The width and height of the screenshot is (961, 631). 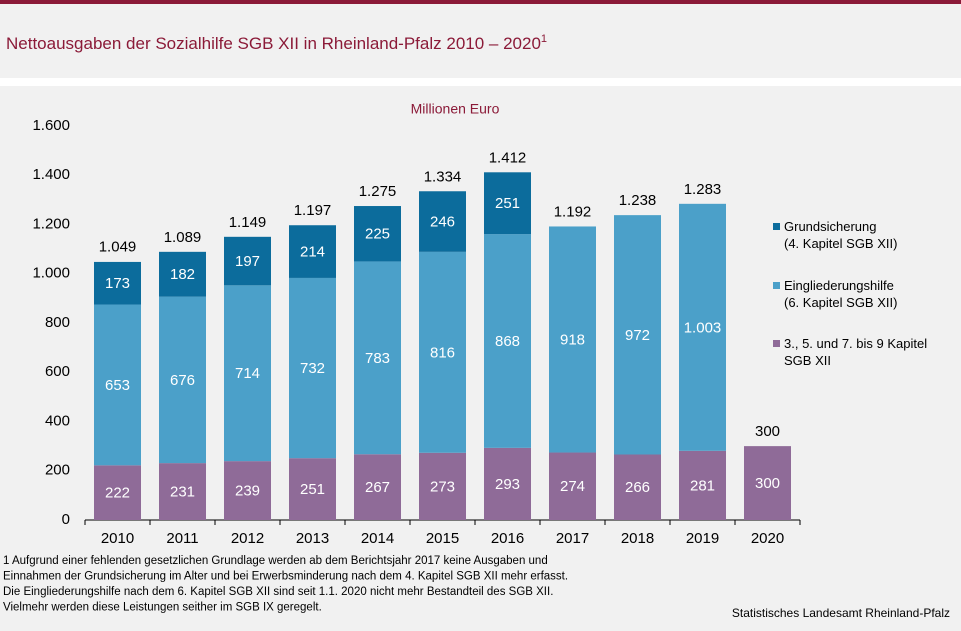 I want to click on title-footnote-mark: 1, so click(x=544, y=39).